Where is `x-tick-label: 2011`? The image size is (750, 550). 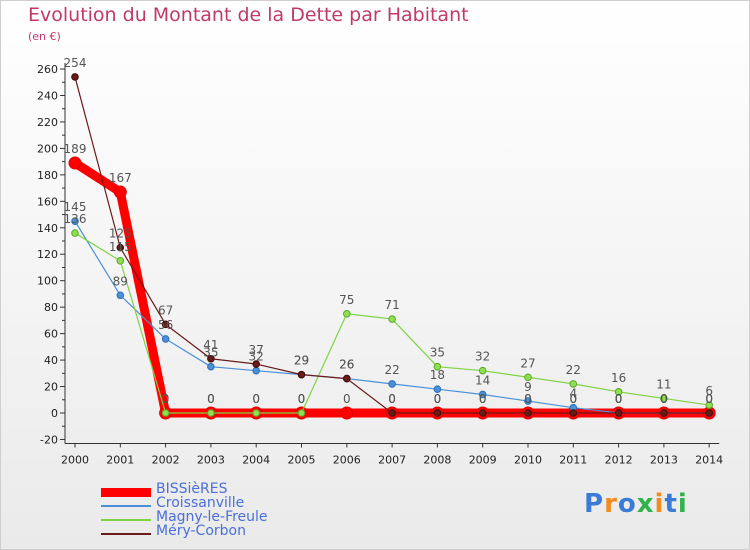
x-tick-label: 2011 is located at coordinates (573, 459).